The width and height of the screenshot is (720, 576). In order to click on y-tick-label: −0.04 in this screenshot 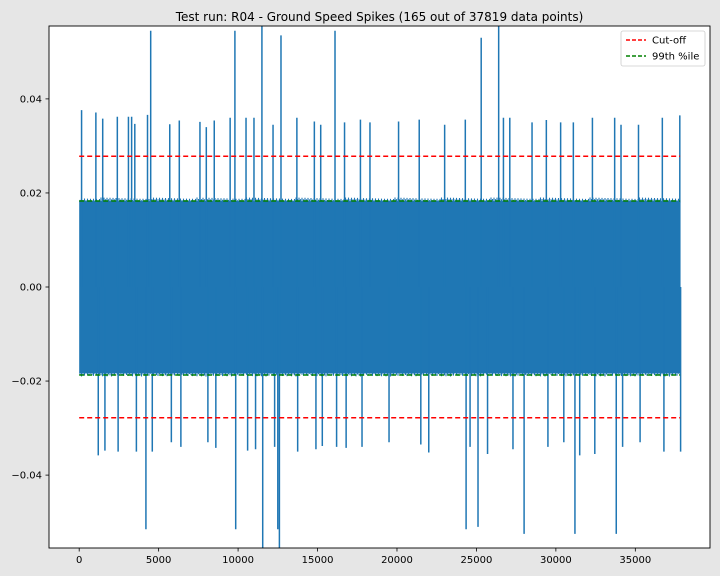, I will do `click(26, 476)`.